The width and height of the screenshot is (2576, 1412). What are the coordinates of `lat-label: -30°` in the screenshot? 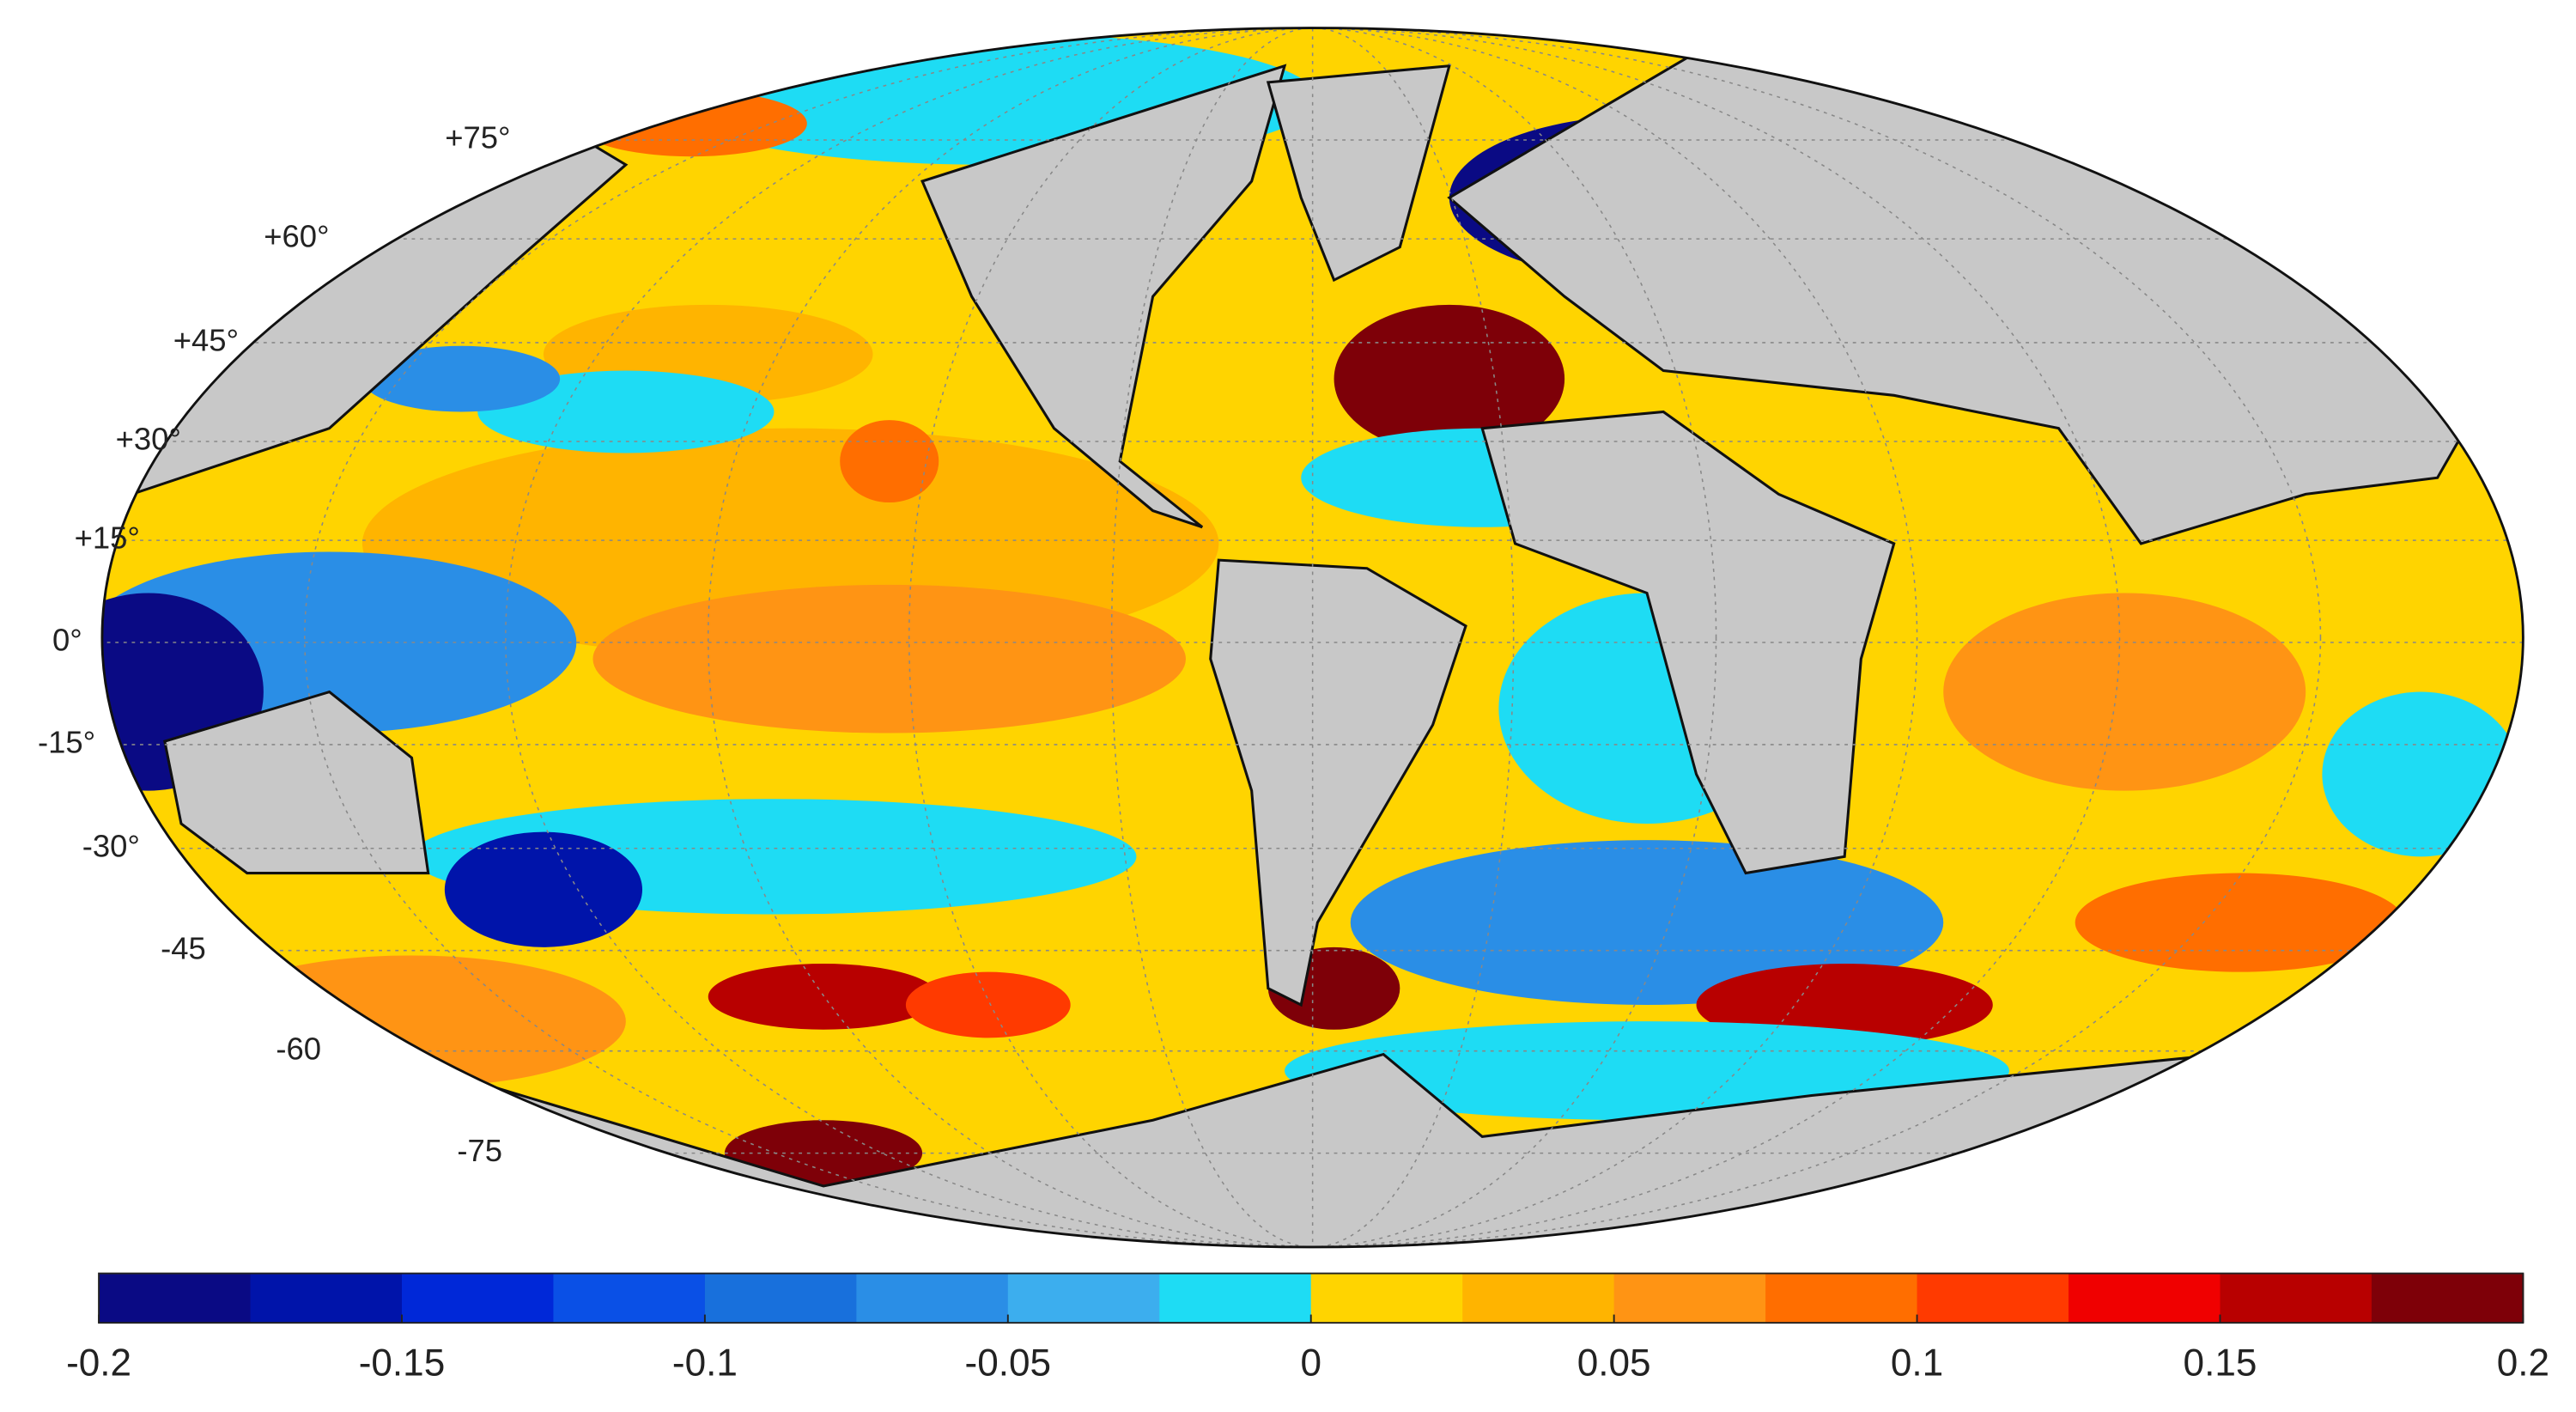 It's located at (111, 845).